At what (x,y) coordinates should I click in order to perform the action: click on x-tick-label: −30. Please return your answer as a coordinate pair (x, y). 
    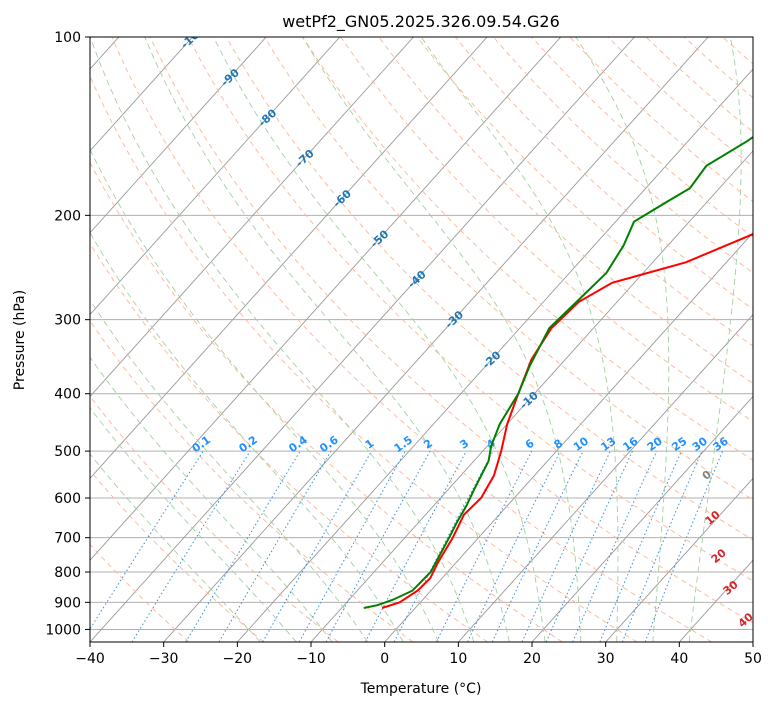
    Looking at the image, I should click on (164, 659).